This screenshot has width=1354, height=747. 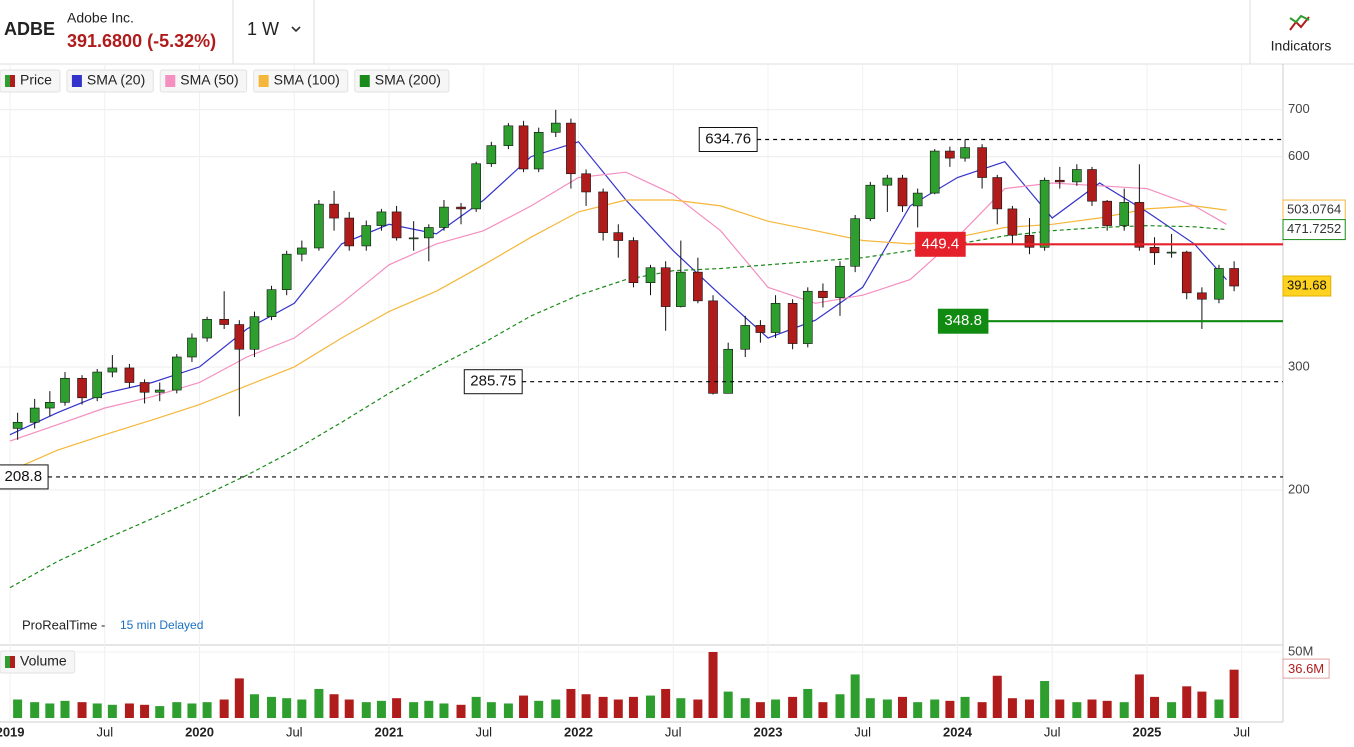 I want to click on legend-item: SMA (20), so click(x=110, y=81).